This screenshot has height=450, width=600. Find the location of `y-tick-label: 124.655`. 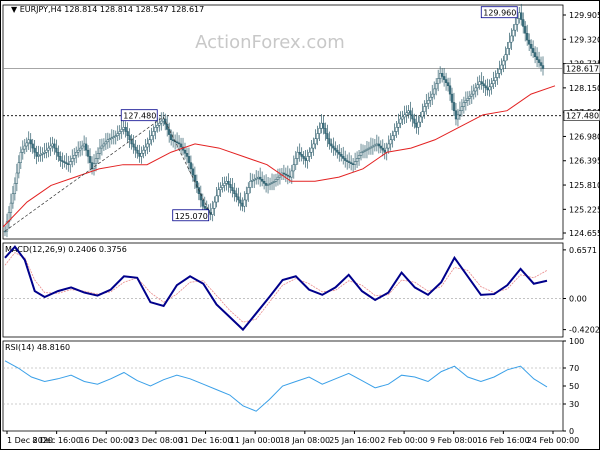

y-tick-label: 124.655 is located at coordinates (584, 233).